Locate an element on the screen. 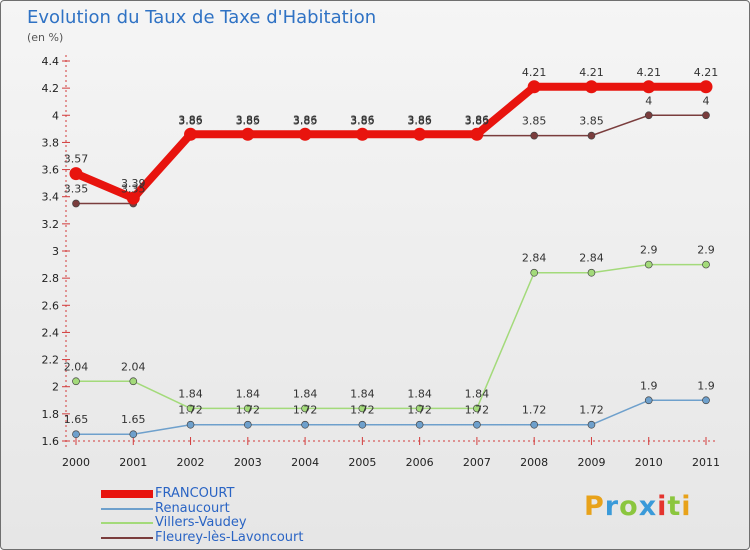 The image size is (750, 550). logo-letter: r is located at coordinates (612, 506).